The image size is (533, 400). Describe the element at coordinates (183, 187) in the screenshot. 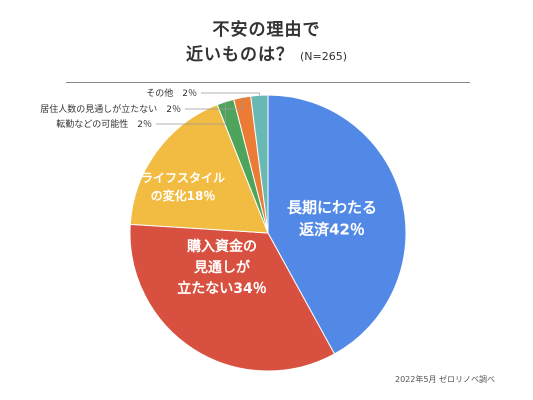

I see `slice-label-2: ライフスタイルの変化18％` at that location.